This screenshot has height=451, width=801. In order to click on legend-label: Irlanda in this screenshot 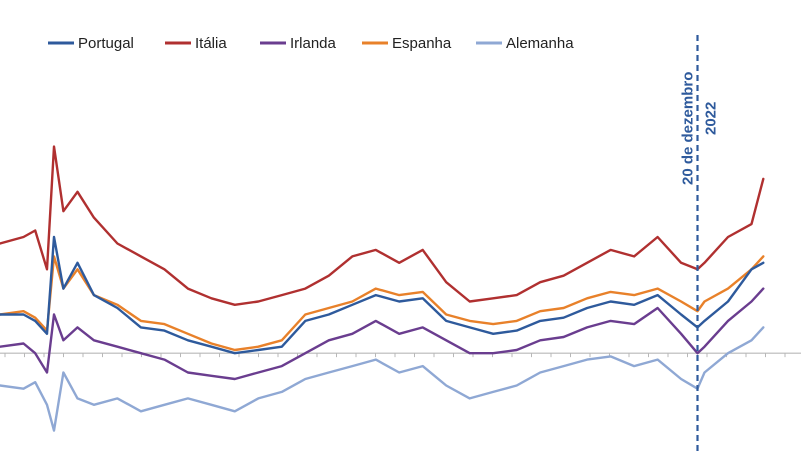, I will do `click(313, 43)`.